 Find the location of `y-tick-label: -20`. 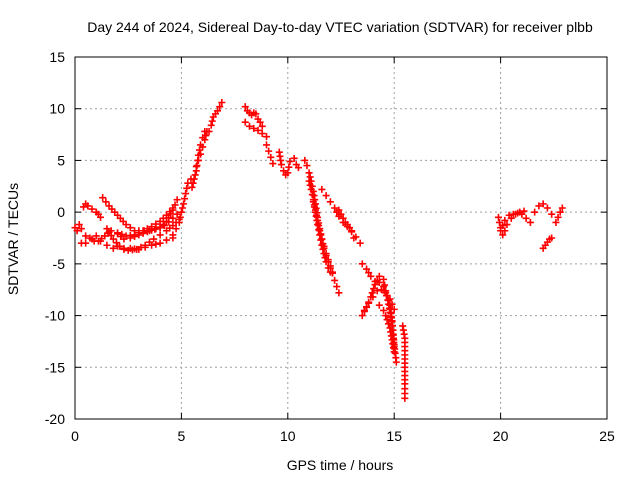

y-tick-label: -20 is located at coordinates (55, 419).